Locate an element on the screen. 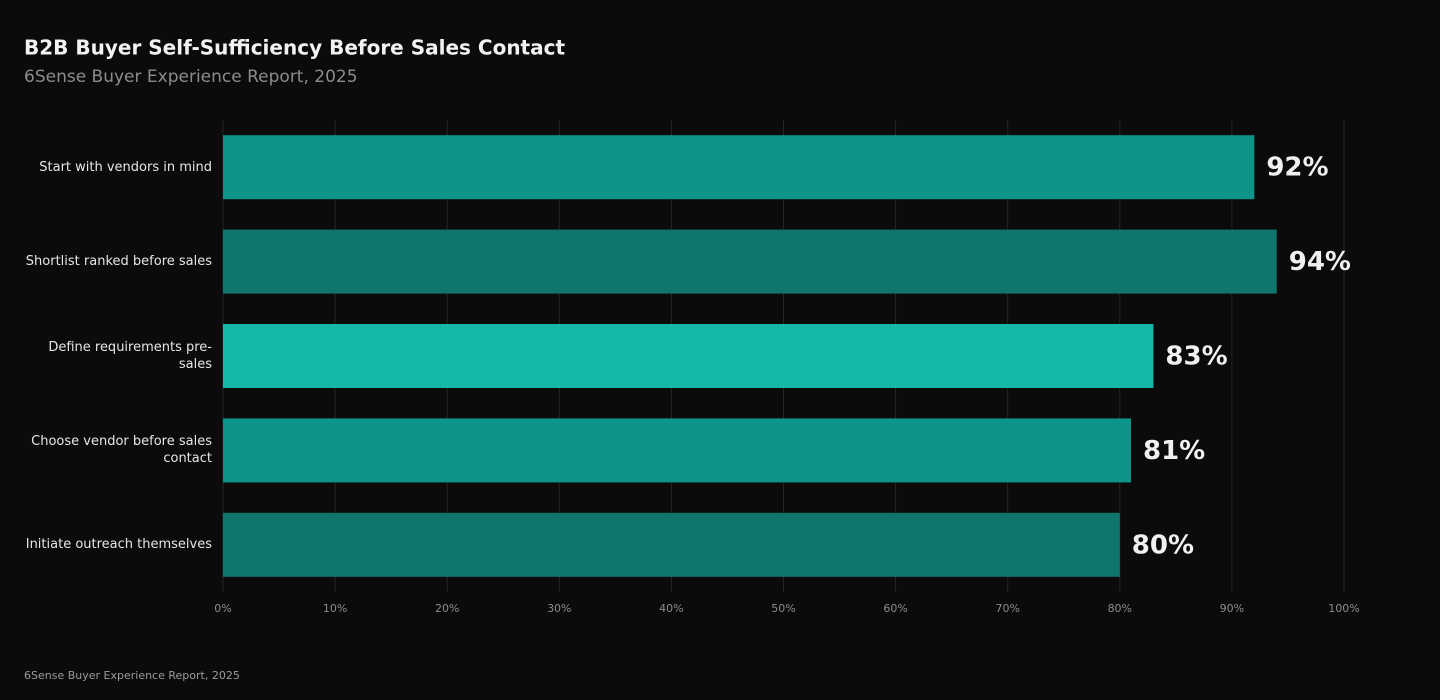 This screenshot has height=700, width=1440. value-label: 80% is located at coordinates (1163, 545).